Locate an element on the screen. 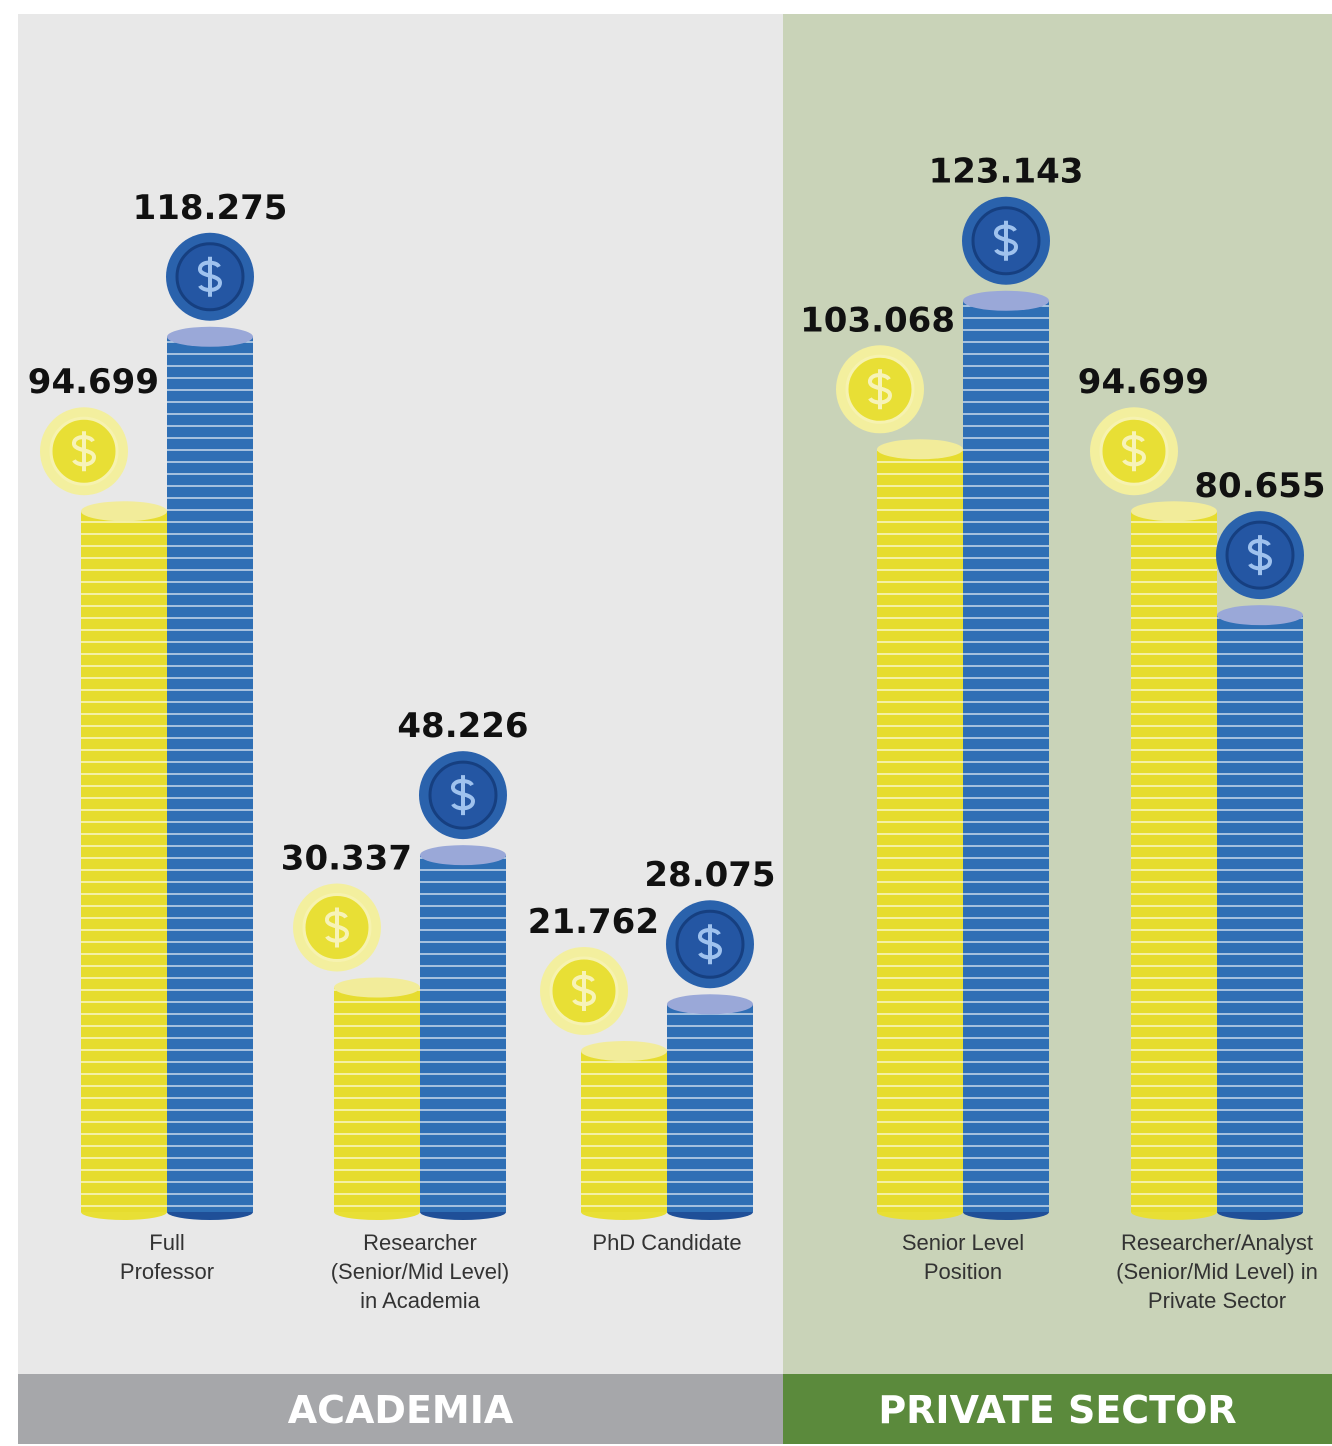 The image size is (1332, 1446). value-label: 103.068 is located at coordinates (877, 320).